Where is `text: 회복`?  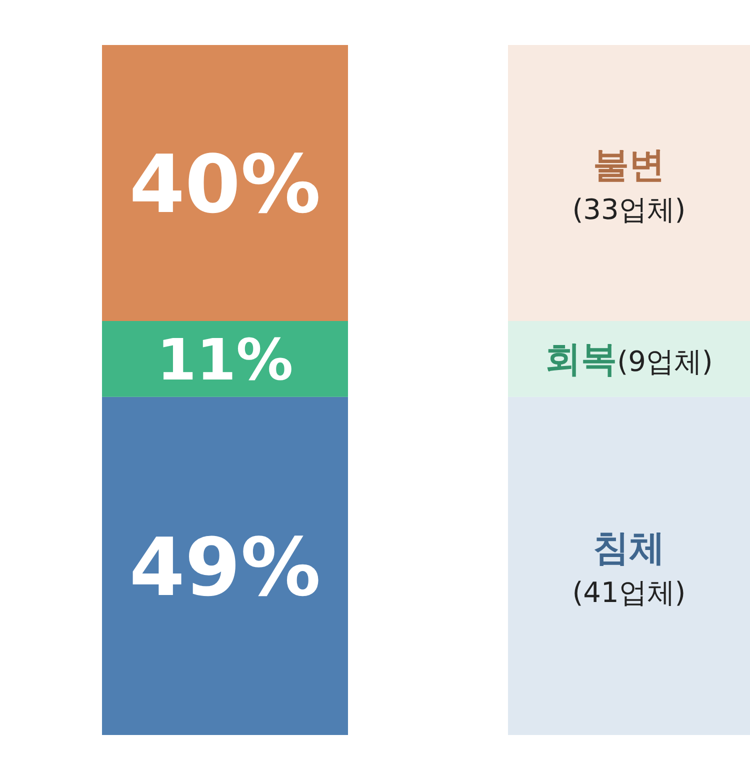 text: 회복 is located at coordinates (581, 359).